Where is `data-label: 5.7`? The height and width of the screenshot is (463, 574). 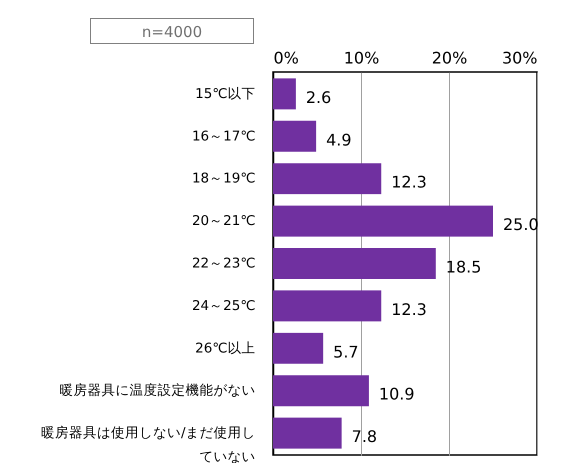
data-label: 5.7 is located at coordinates (346, 352).